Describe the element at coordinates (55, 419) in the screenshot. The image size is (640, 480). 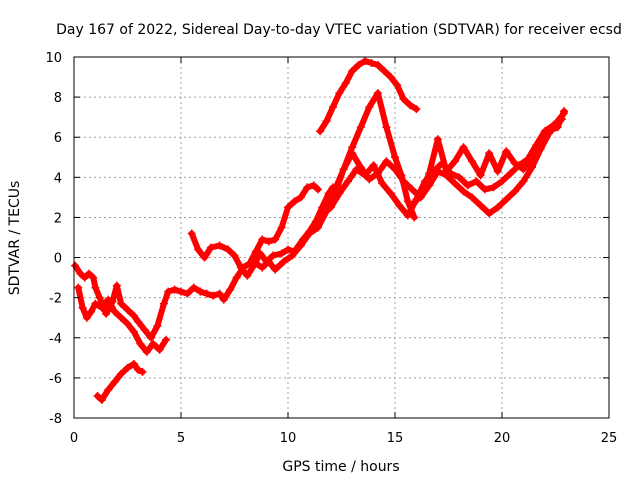
I see `y-tick-label: -8` at that location.